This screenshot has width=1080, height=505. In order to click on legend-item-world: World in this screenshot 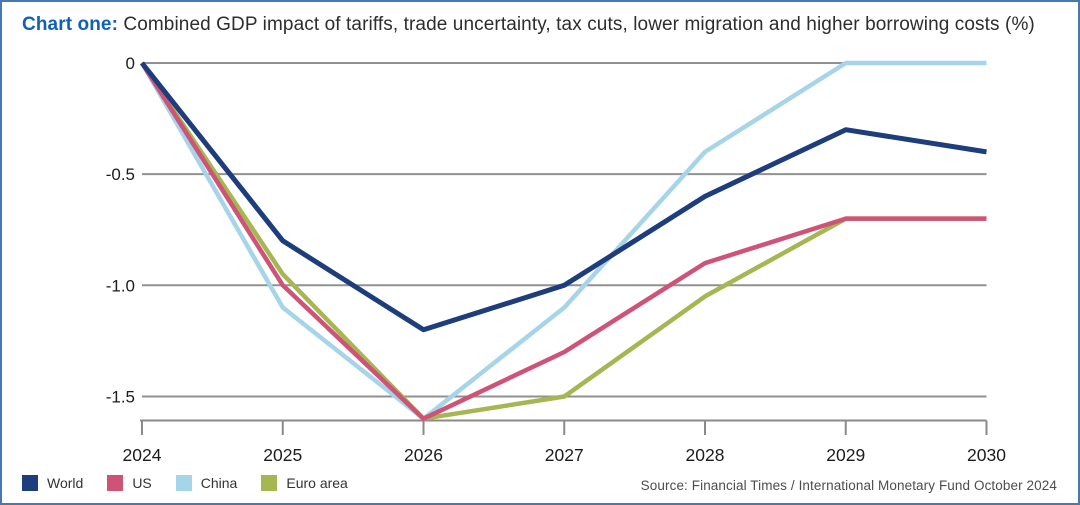, I will do `click(52, 483)`.